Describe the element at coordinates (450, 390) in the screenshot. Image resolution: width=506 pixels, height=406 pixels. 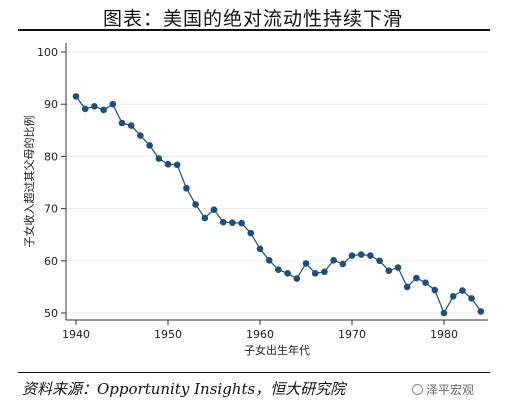
I see `watermark-text: 泽平宏观` at that location.